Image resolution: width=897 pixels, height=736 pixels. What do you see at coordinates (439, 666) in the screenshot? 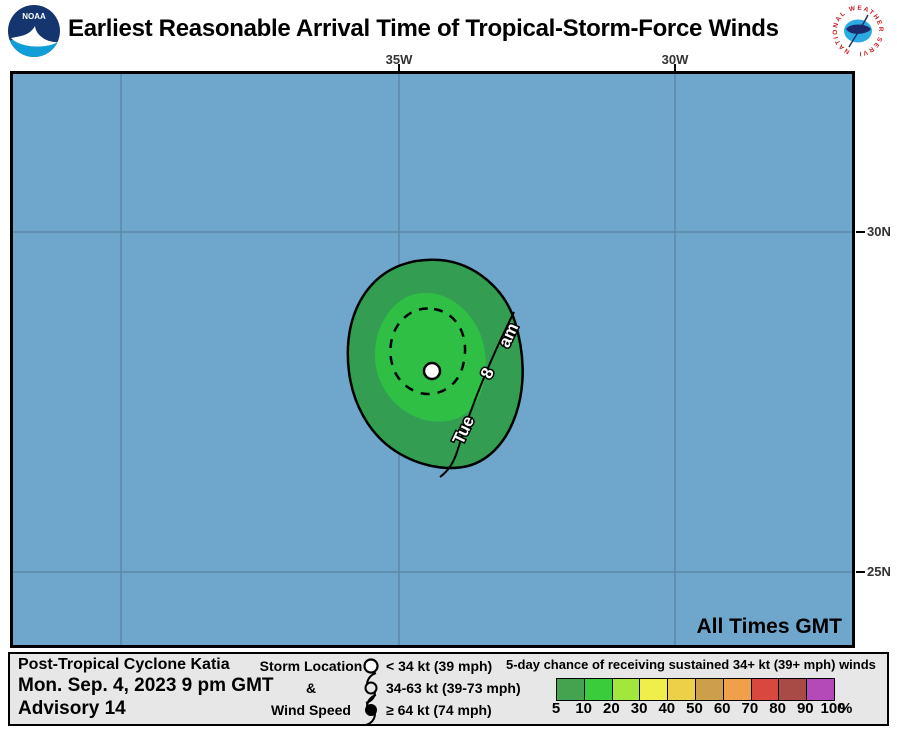
I see `legend-item-lt34: < 34 kt (39 mph)` at bounding box center [439, 666].